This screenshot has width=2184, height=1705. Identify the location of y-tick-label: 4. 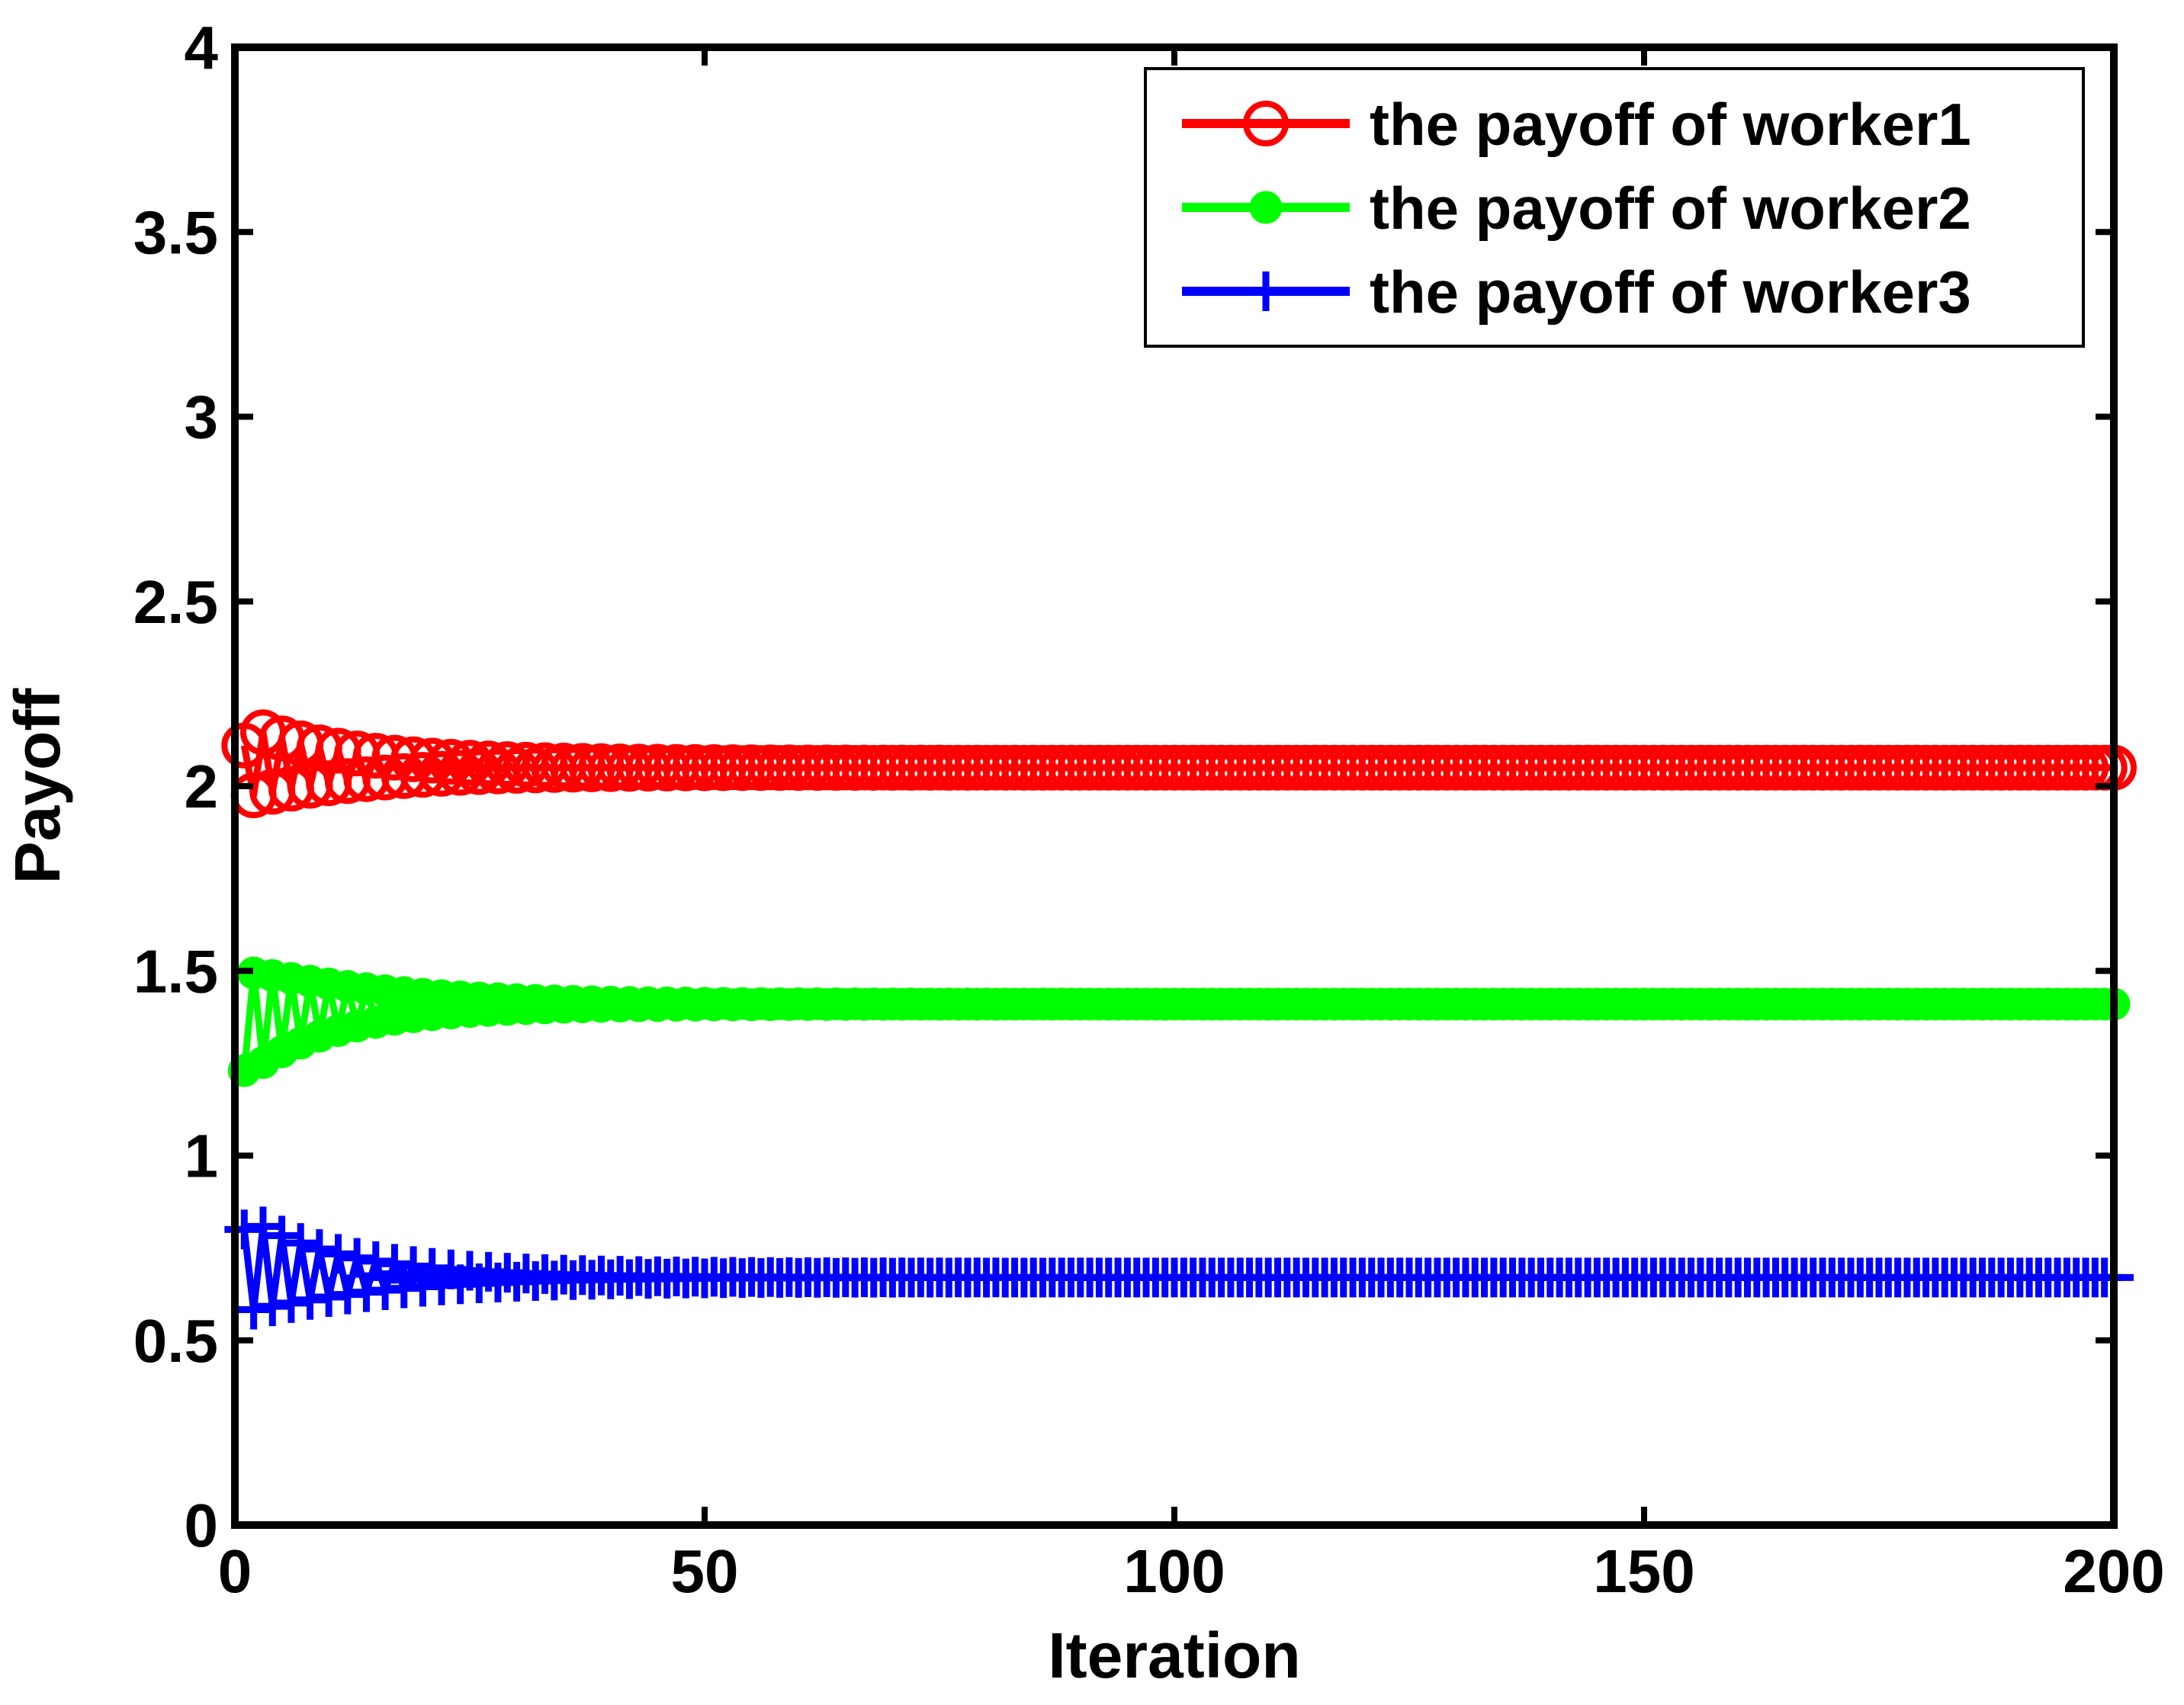
(202, 48).